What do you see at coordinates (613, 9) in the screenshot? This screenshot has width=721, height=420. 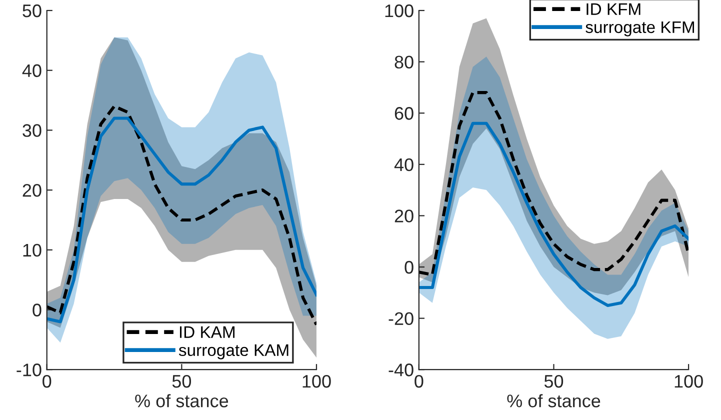 I see `legend-label: ID KFM` at bounding box center [613, 9].